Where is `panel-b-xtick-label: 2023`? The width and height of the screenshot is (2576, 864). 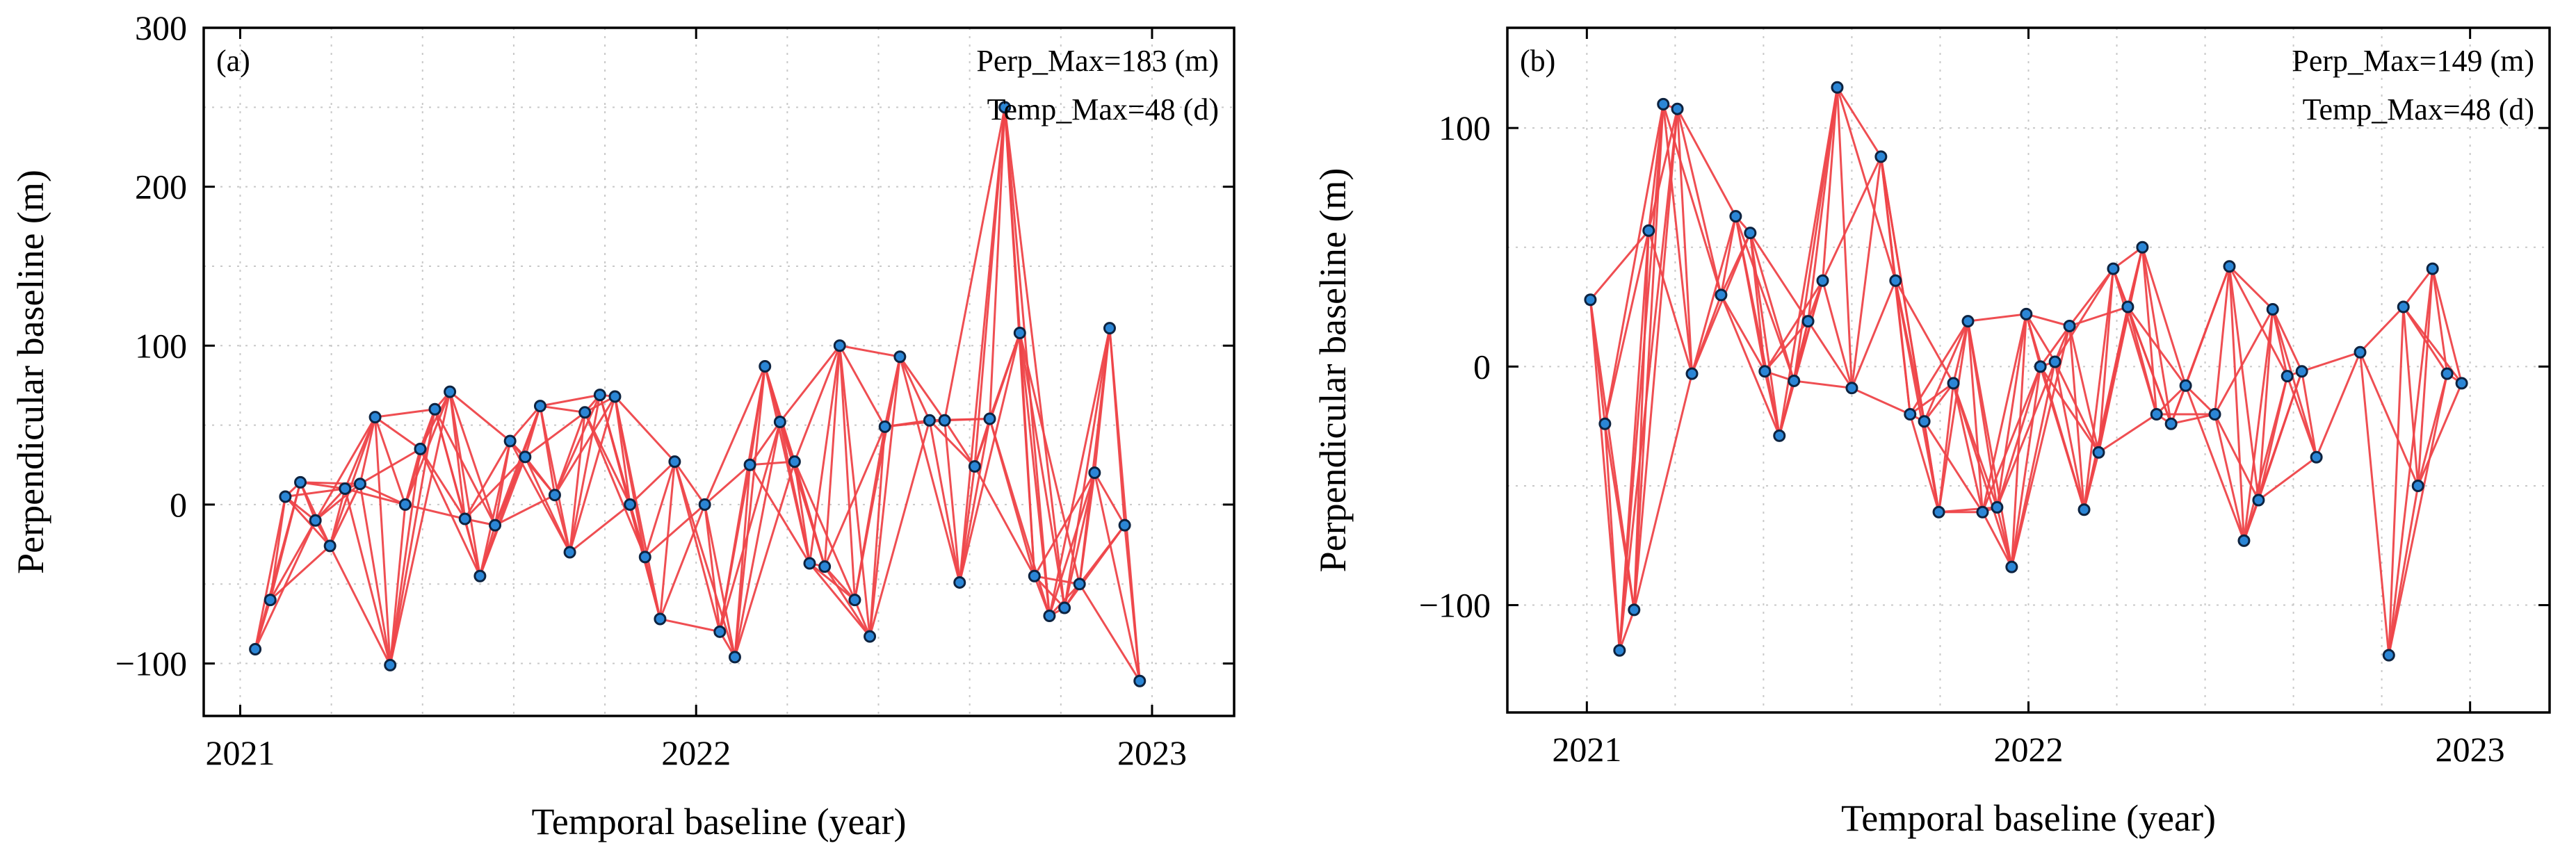
panel-b-xtick-label: 2023 is located at coordinates (2470, 749).